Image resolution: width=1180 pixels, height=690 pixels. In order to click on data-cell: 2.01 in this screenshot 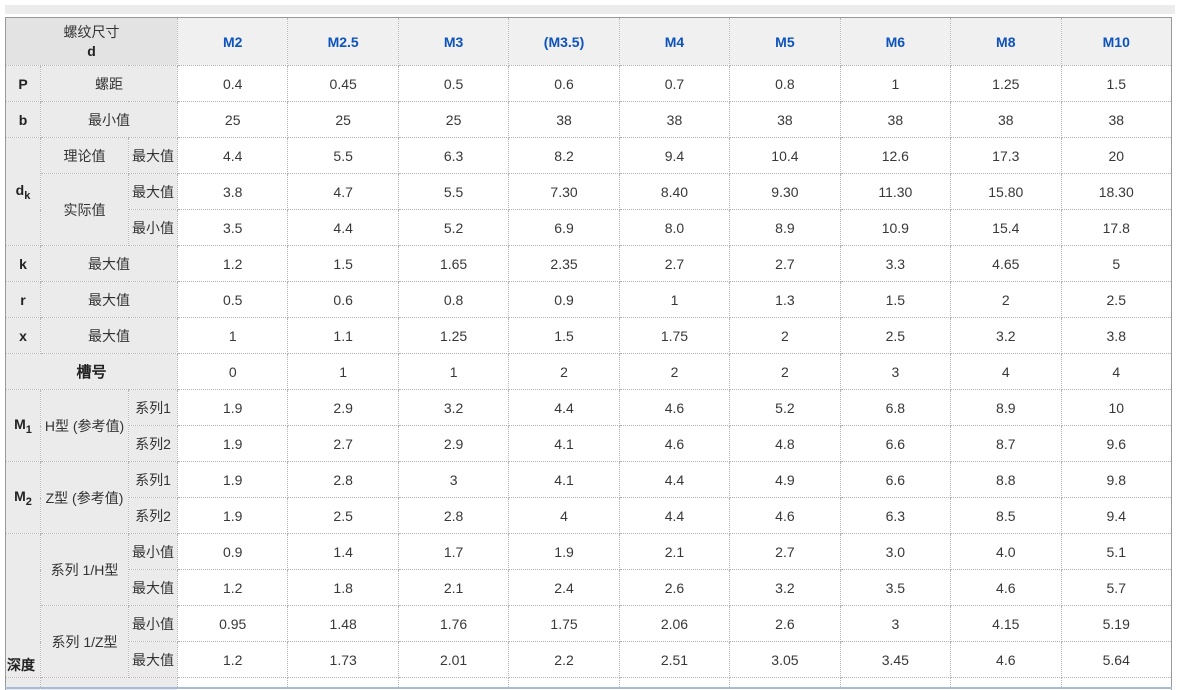, I will do `click(453, 659)`.